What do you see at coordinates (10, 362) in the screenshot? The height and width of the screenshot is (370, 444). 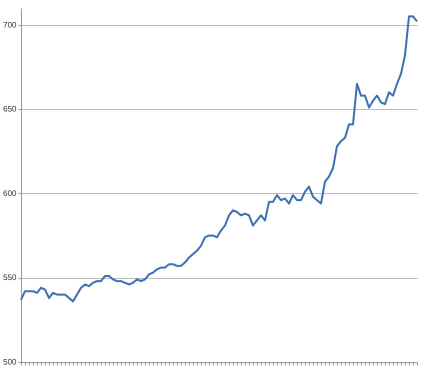 I see `y-tick-label: 500` at bounding box center [10, 362].